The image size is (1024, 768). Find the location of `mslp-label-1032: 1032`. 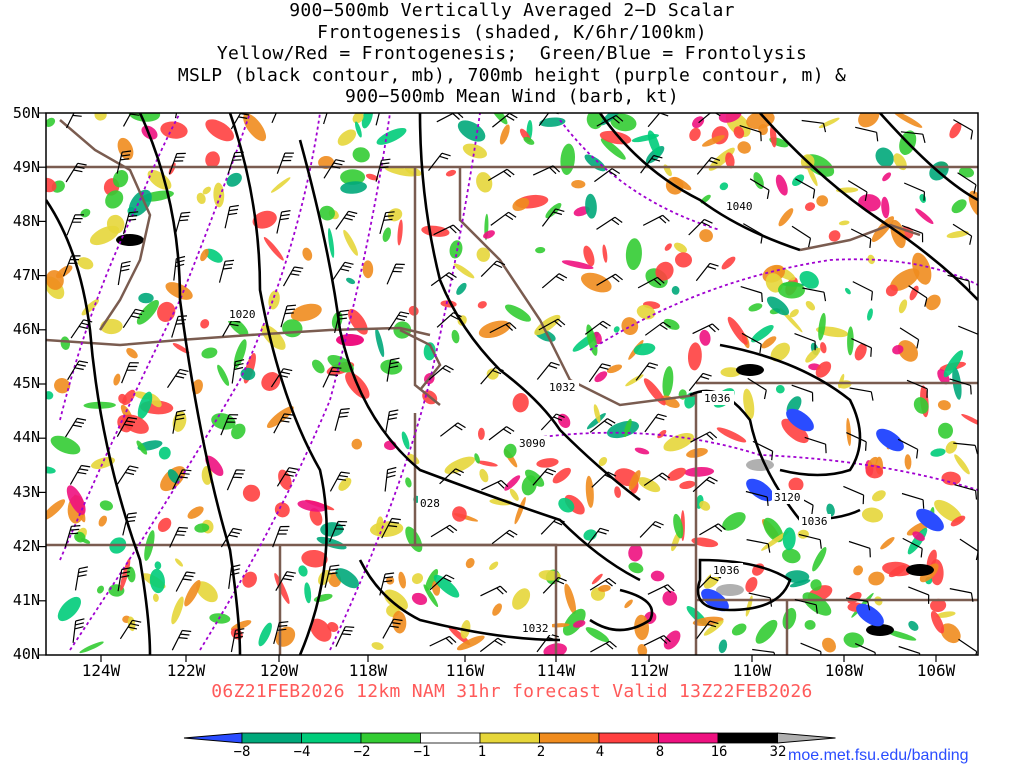

mslp-label-1032: 1032 is located at coordinates (562, 387).